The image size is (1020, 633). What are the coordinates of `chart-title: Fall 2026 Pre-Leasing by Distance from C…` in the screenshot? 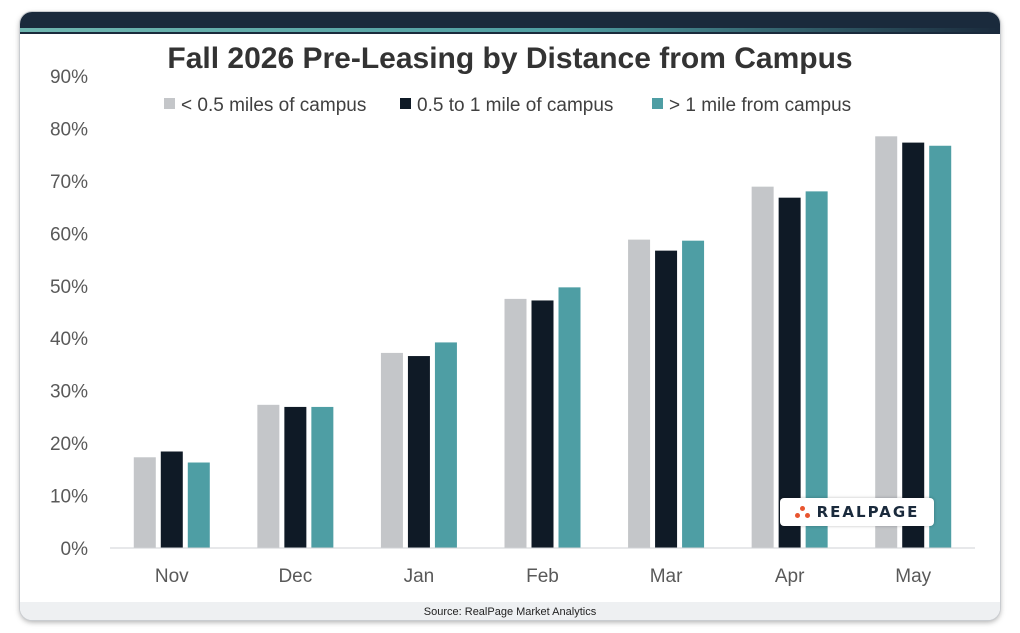 It's located at (509, 58).